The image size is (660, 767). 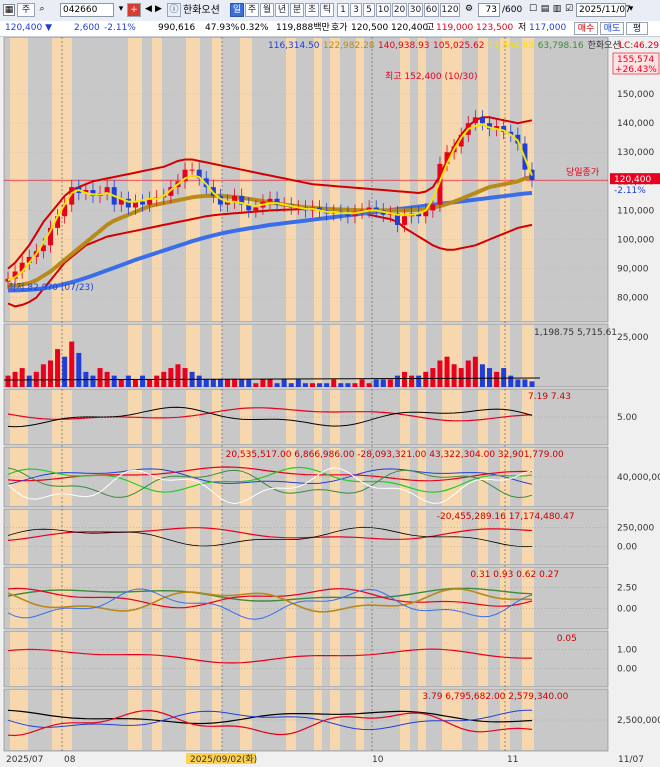 What do you see at coordinates (297, 10) in the screenshot?
I see `period-minute: 분` at bounding box center [297, 10].